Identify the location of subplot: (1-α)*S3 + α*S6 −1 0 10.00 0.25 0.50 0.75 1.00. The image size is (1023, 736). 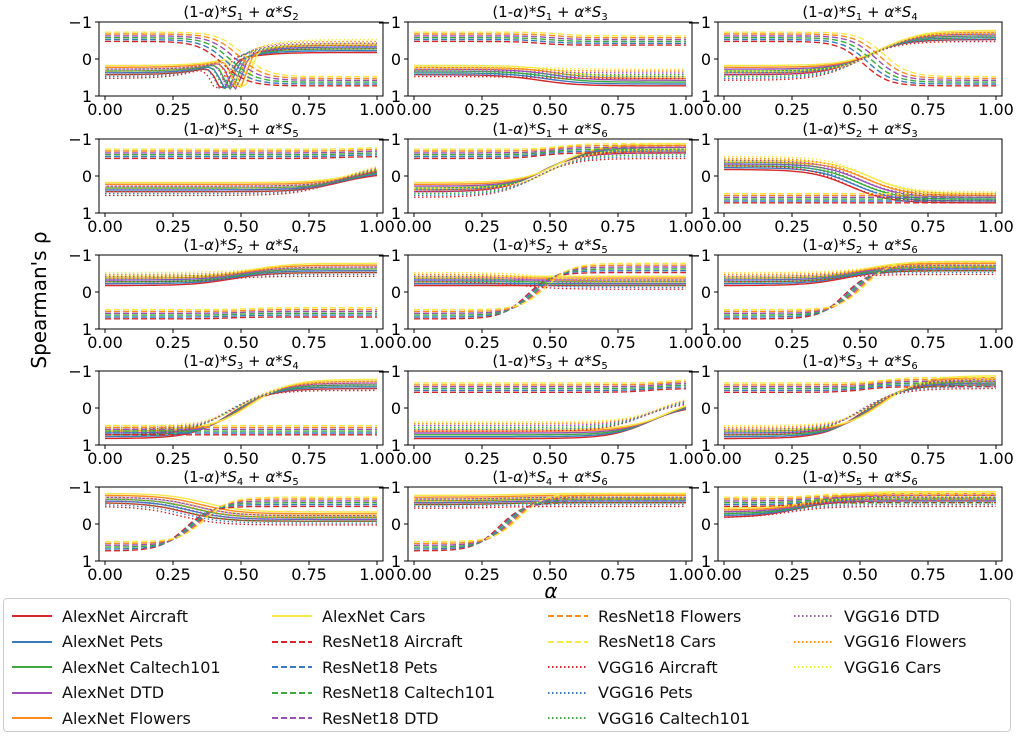
(850, 410).